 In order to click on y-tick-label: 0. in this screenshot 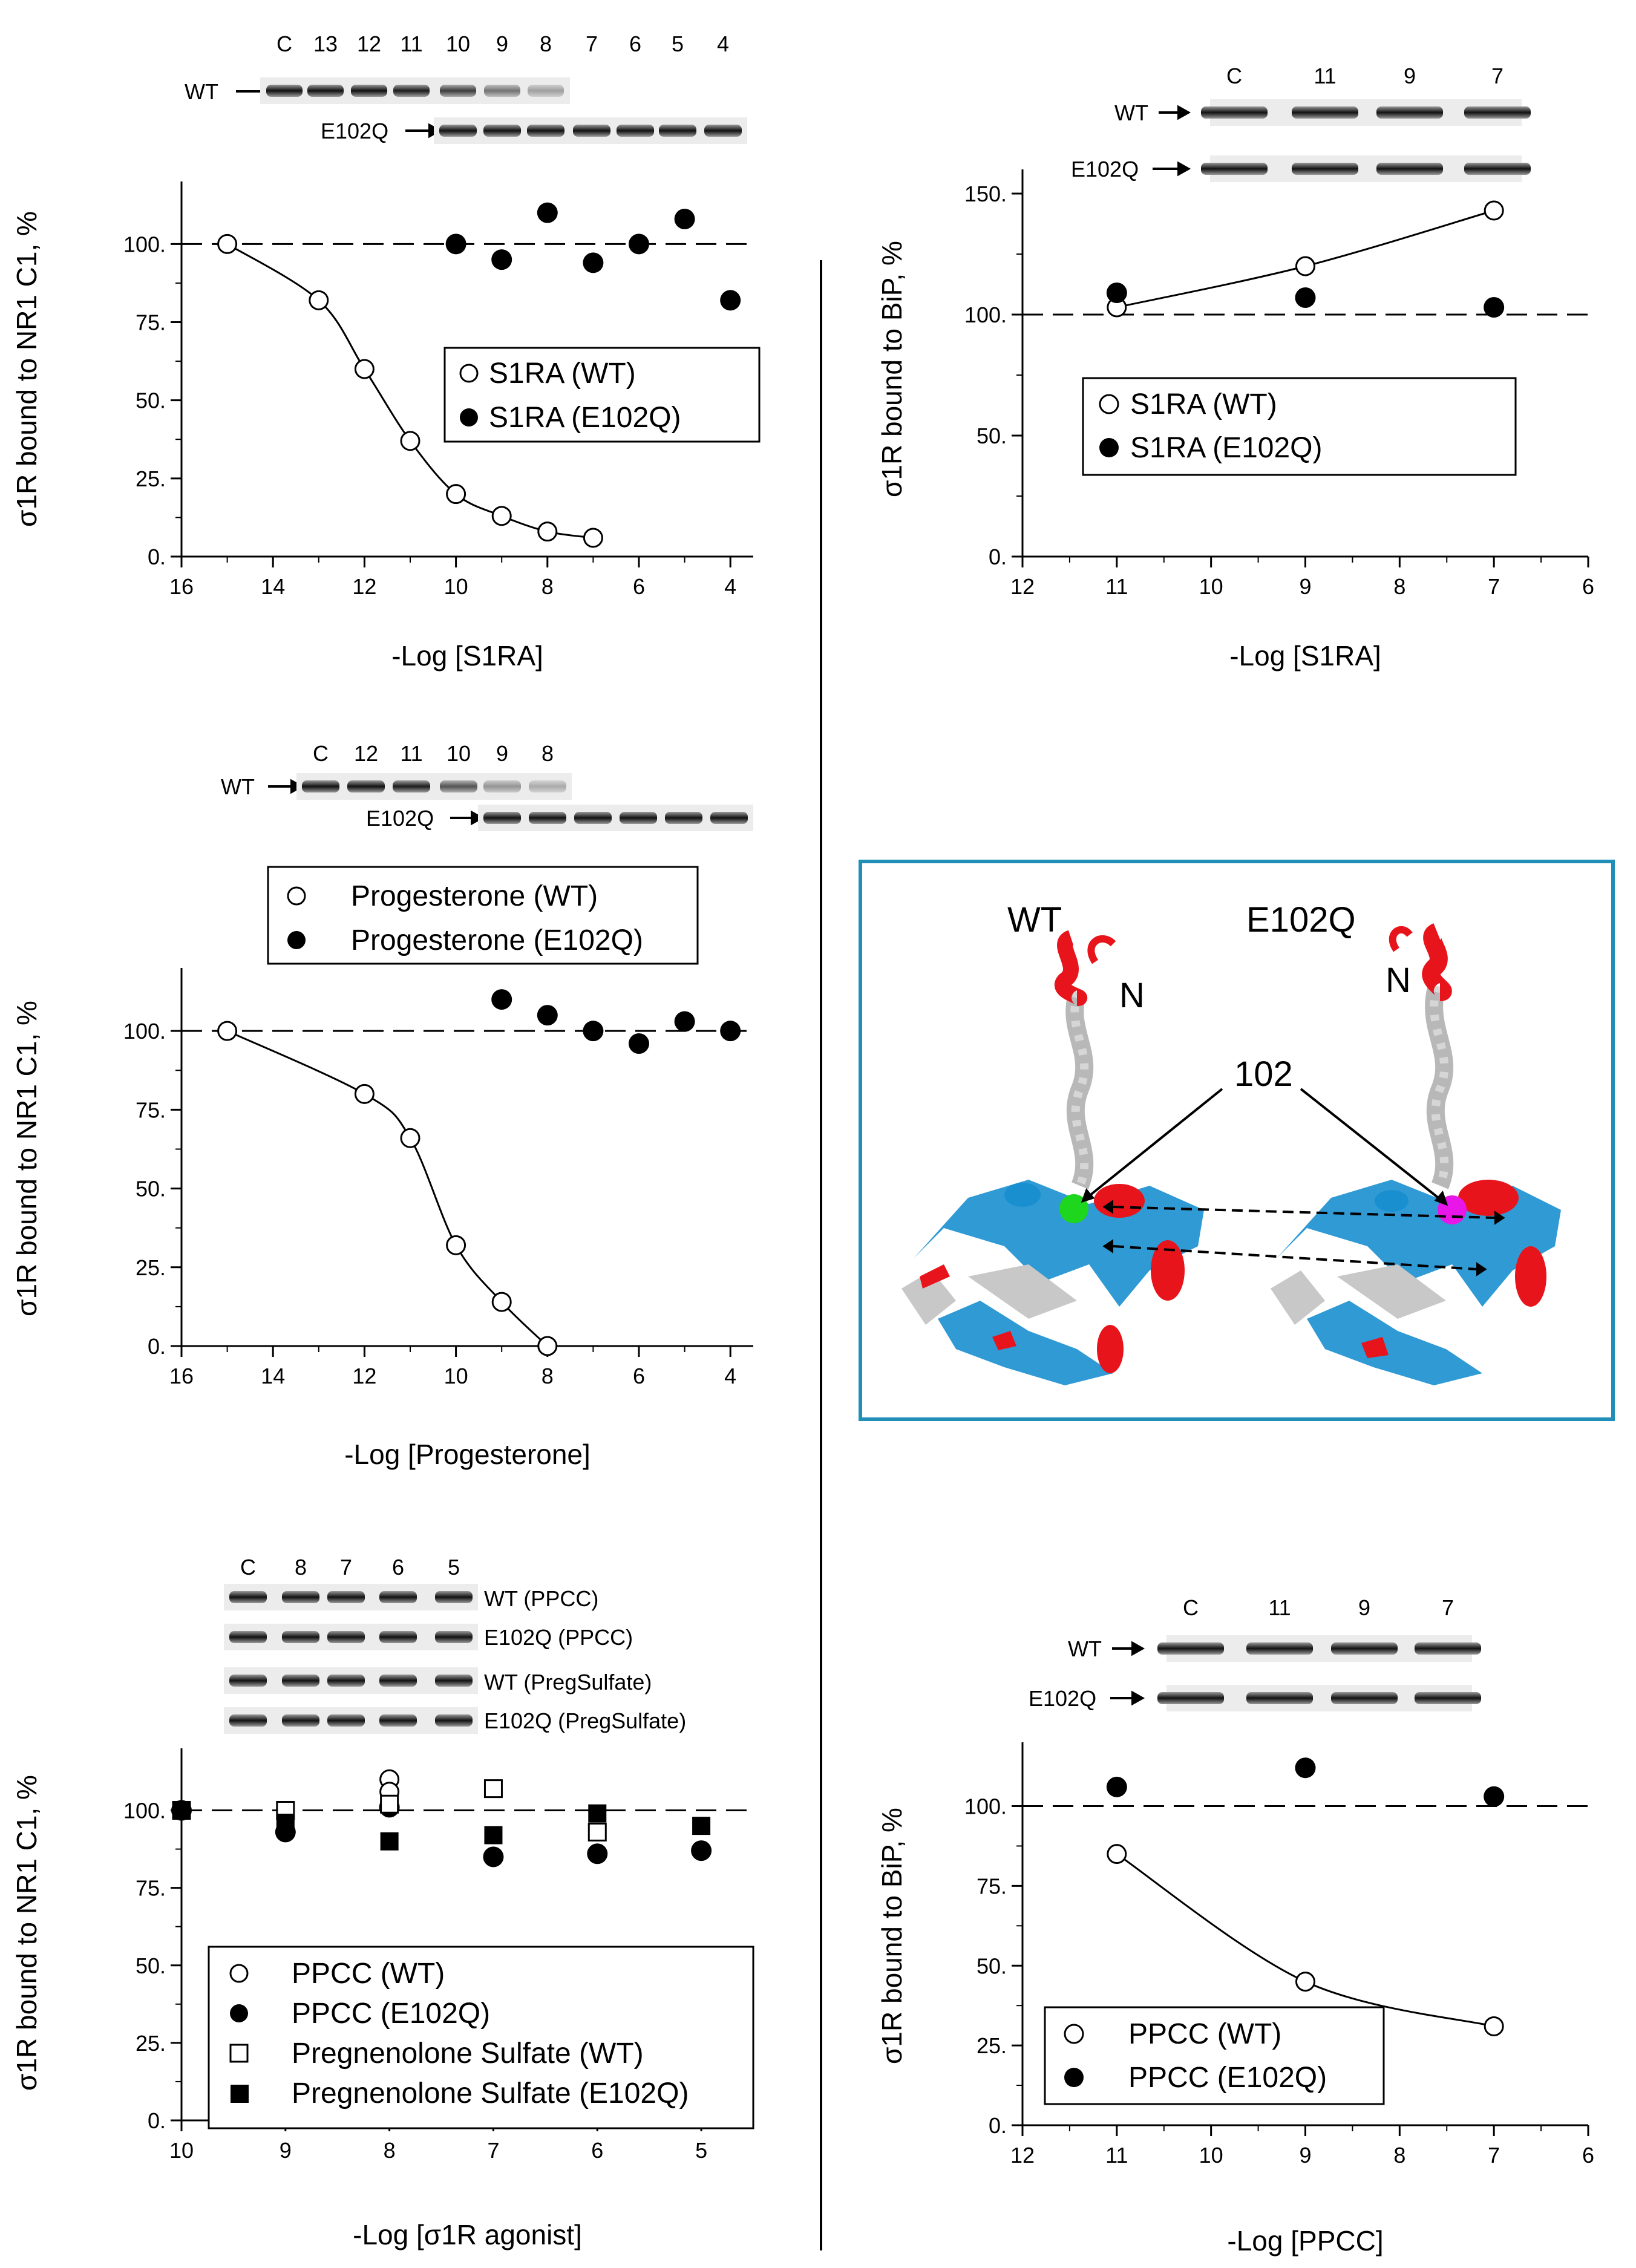, I will do `click(157, 556)`.